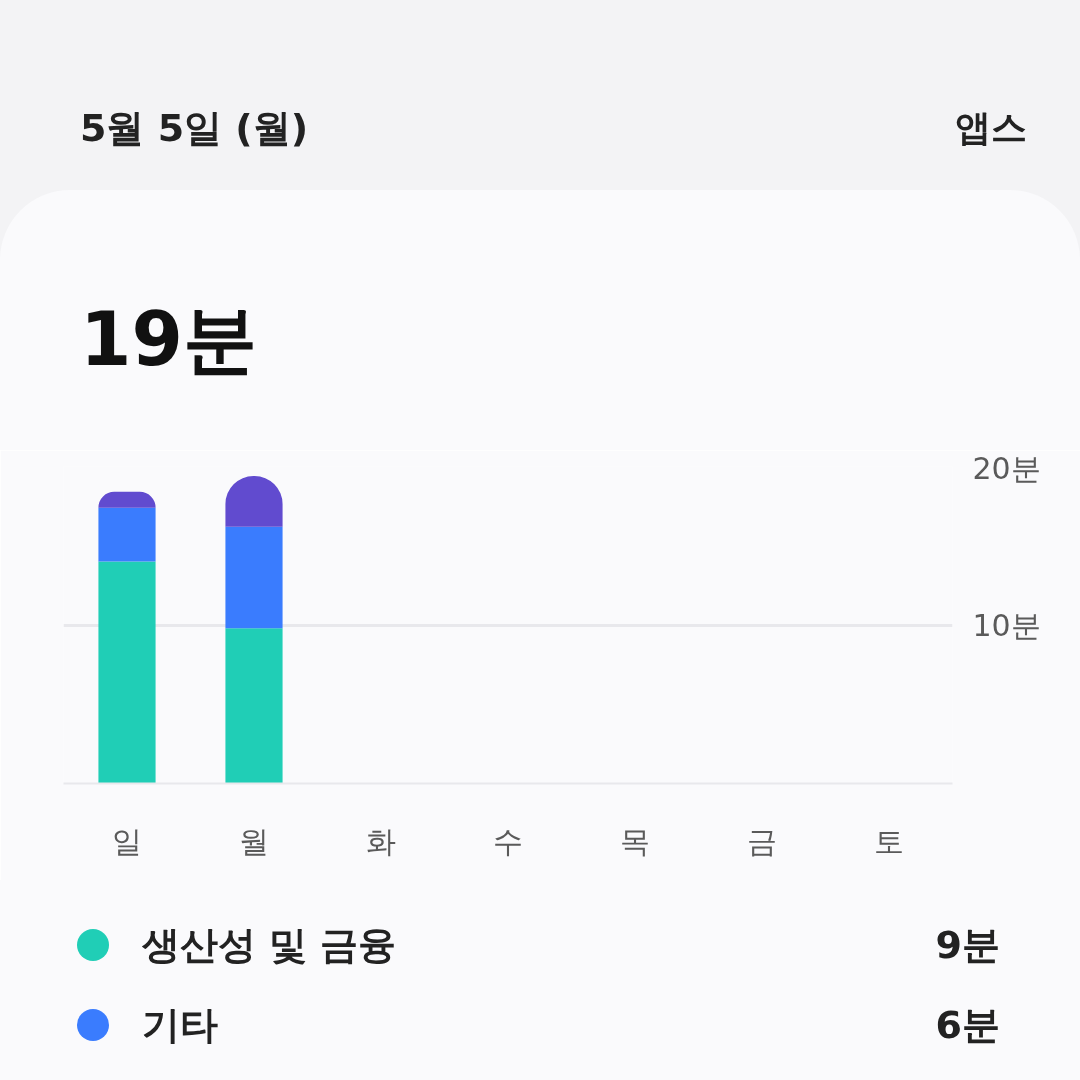 The height and width of the screenshot is (1080, 1080). I want to click on text: 앱스, so click(991, 128).